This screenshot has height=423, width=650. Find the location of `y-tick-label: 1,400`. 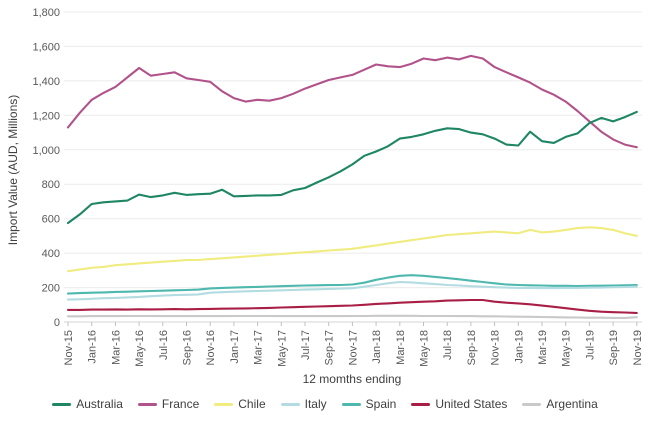

y-tick-label: 1,400 is located at coordinates (46, 82).